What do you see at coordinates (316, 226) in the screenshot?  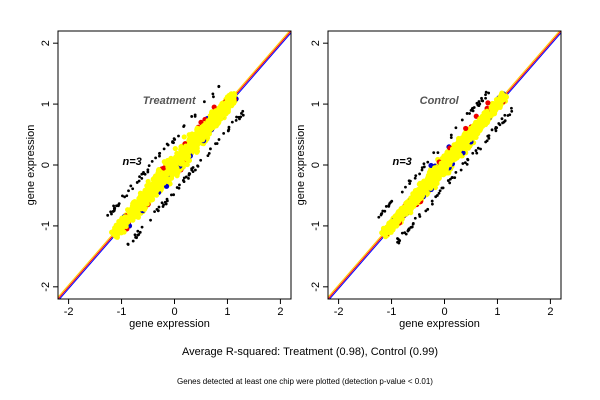 I see `y-tick-label: -1` at bounding box center [316, 226].